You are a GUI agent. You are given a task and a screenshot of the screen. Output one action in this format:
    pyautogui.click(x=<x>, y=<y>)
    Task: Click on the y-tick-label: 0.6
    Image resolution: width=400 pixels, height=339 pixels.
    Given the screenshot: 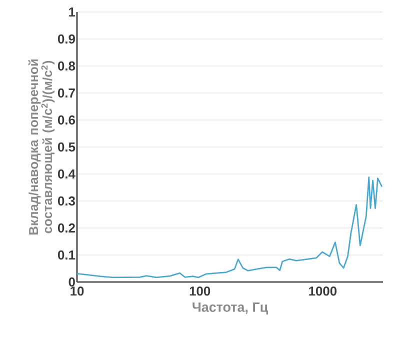 What is the action you would take?
    pyautogui.click(x=67, y=120)
    